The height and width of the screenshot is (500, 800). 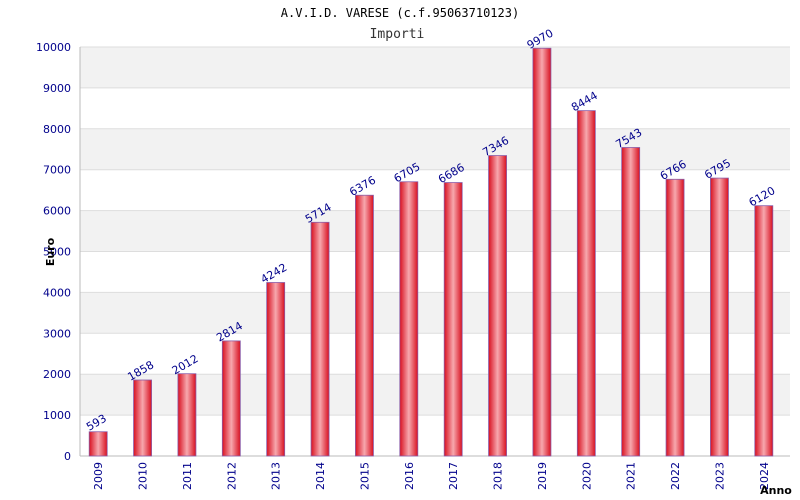 What do you see at coordinates (57, 333) in the screenshot?
I see `y-tick-label: 3000` at bounding box center [57, 333].